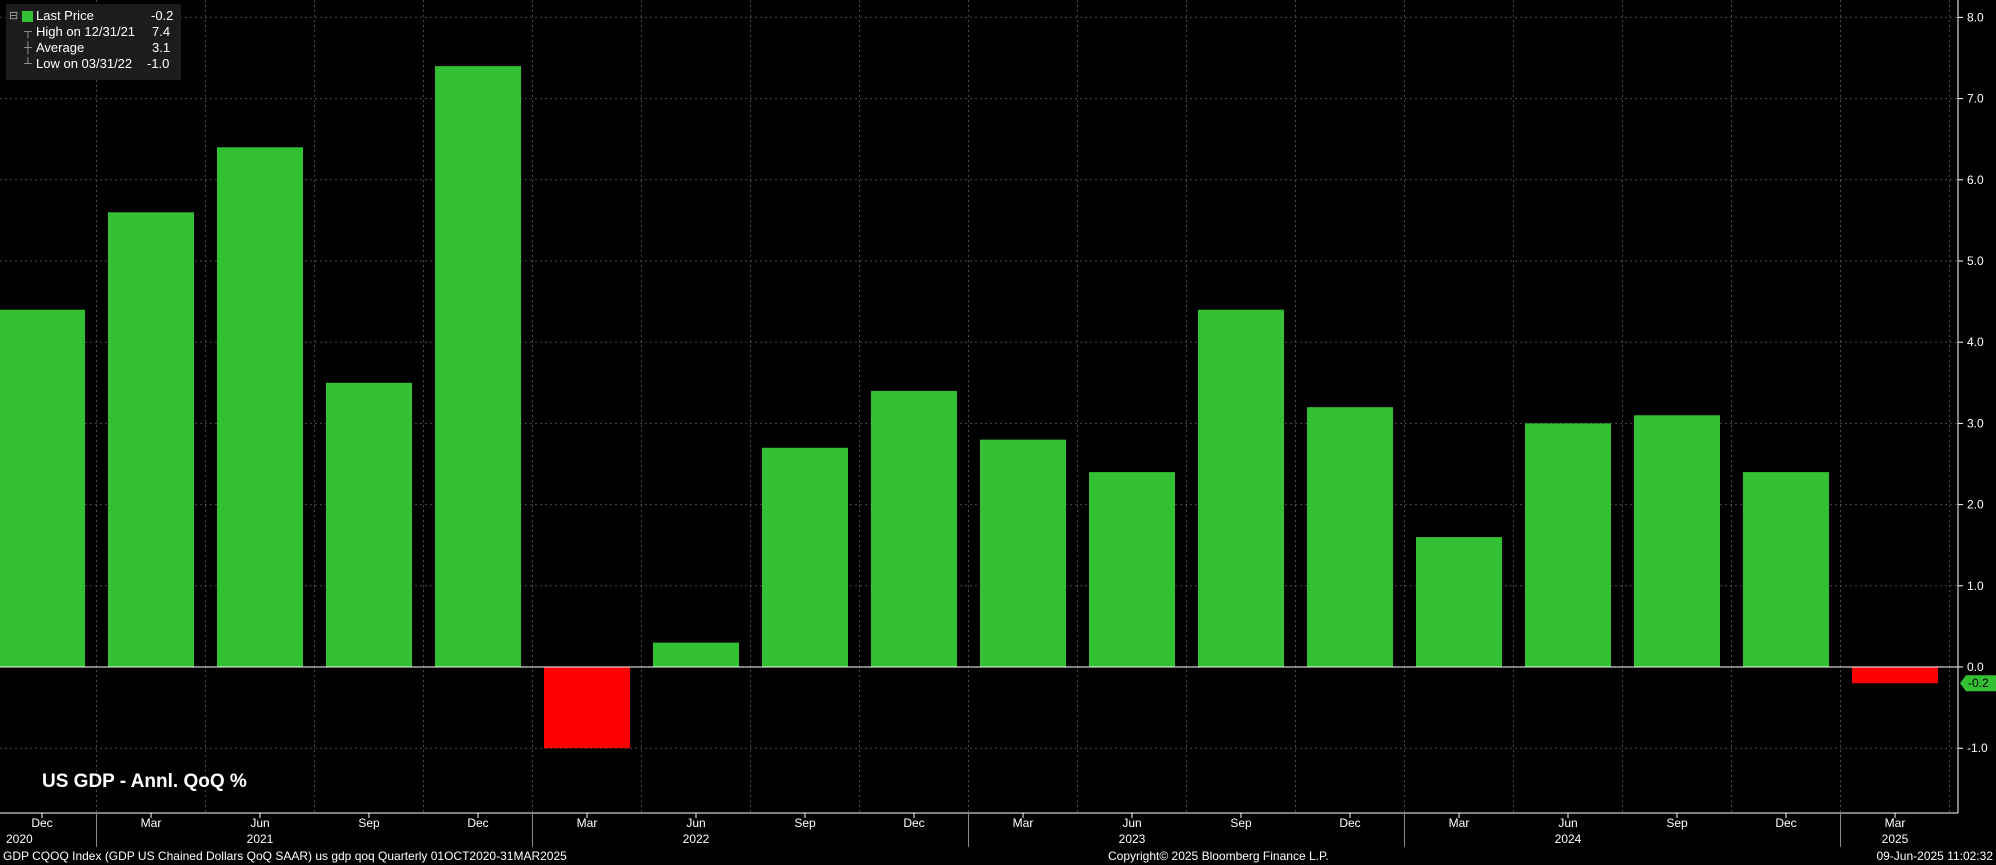 Image resolution: width=1996 pixels, height=865 pixels. What do you see at coordinates (27, 16) in the screenshot?
I see `legend-swatch-icon` at bounding box center [27, 16].